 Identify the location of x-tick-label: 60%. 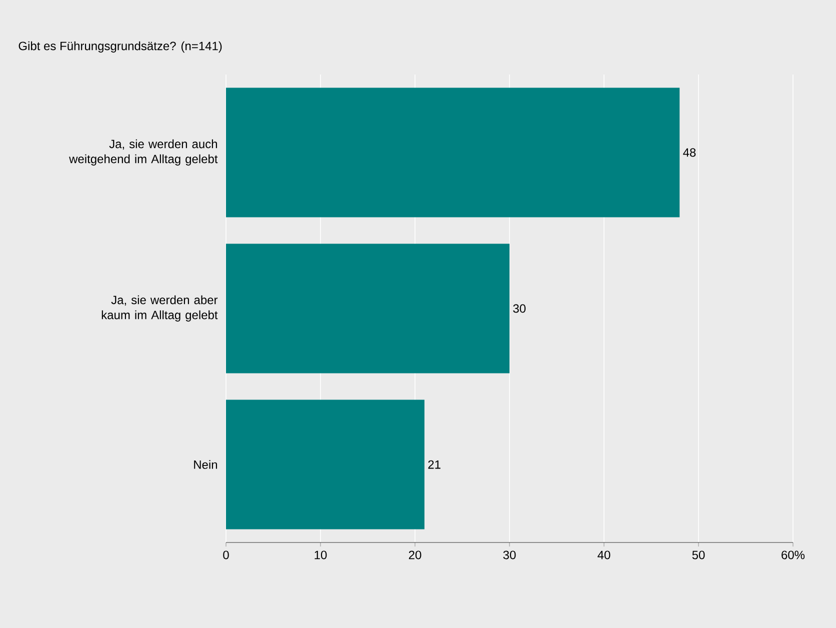
(793, 555).